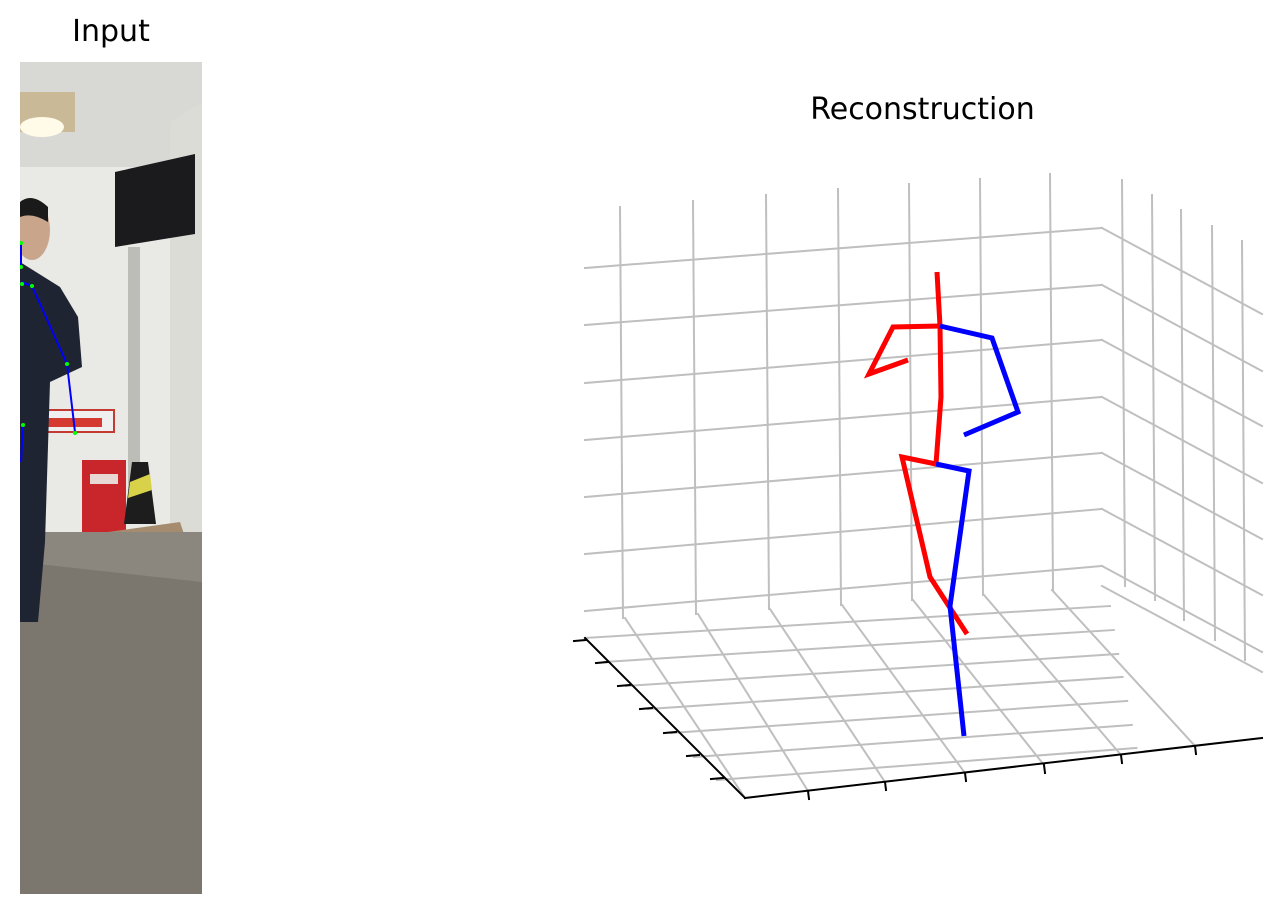  Describe the element at coordinates (71, 398) in the screenshot. I see `bone-forearm` at that location.